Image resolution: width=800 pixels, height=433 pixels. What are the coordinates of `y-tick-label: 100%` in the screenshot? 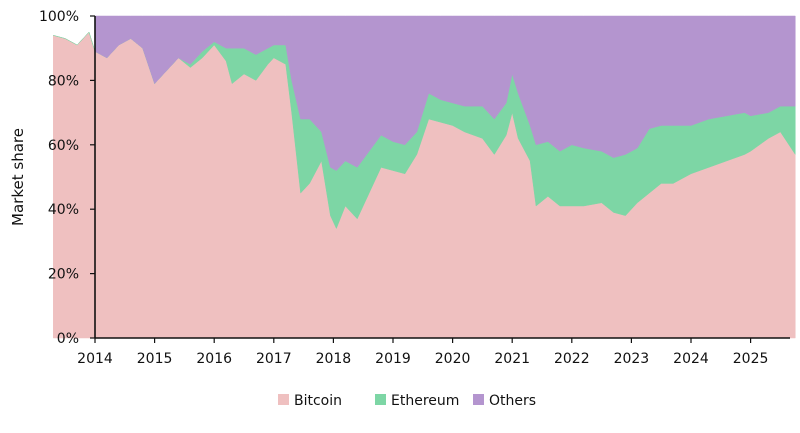 It's located at (59, 17).